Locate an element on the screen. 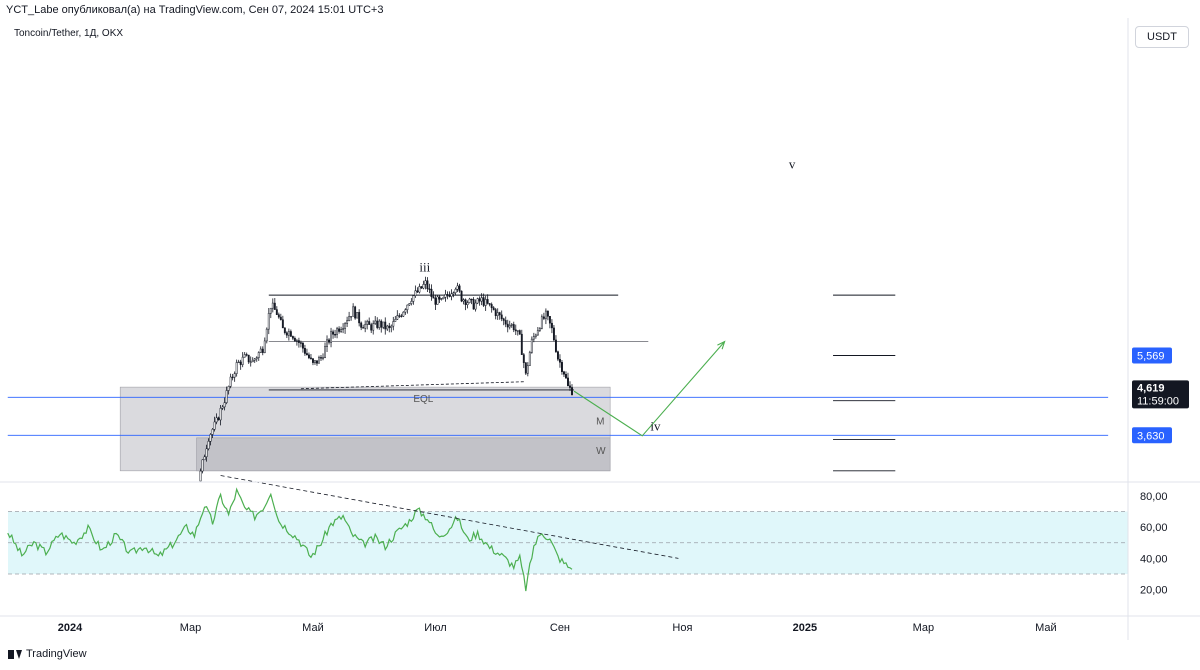  time-tick-label: Сен is located at coordinates (560, 628).